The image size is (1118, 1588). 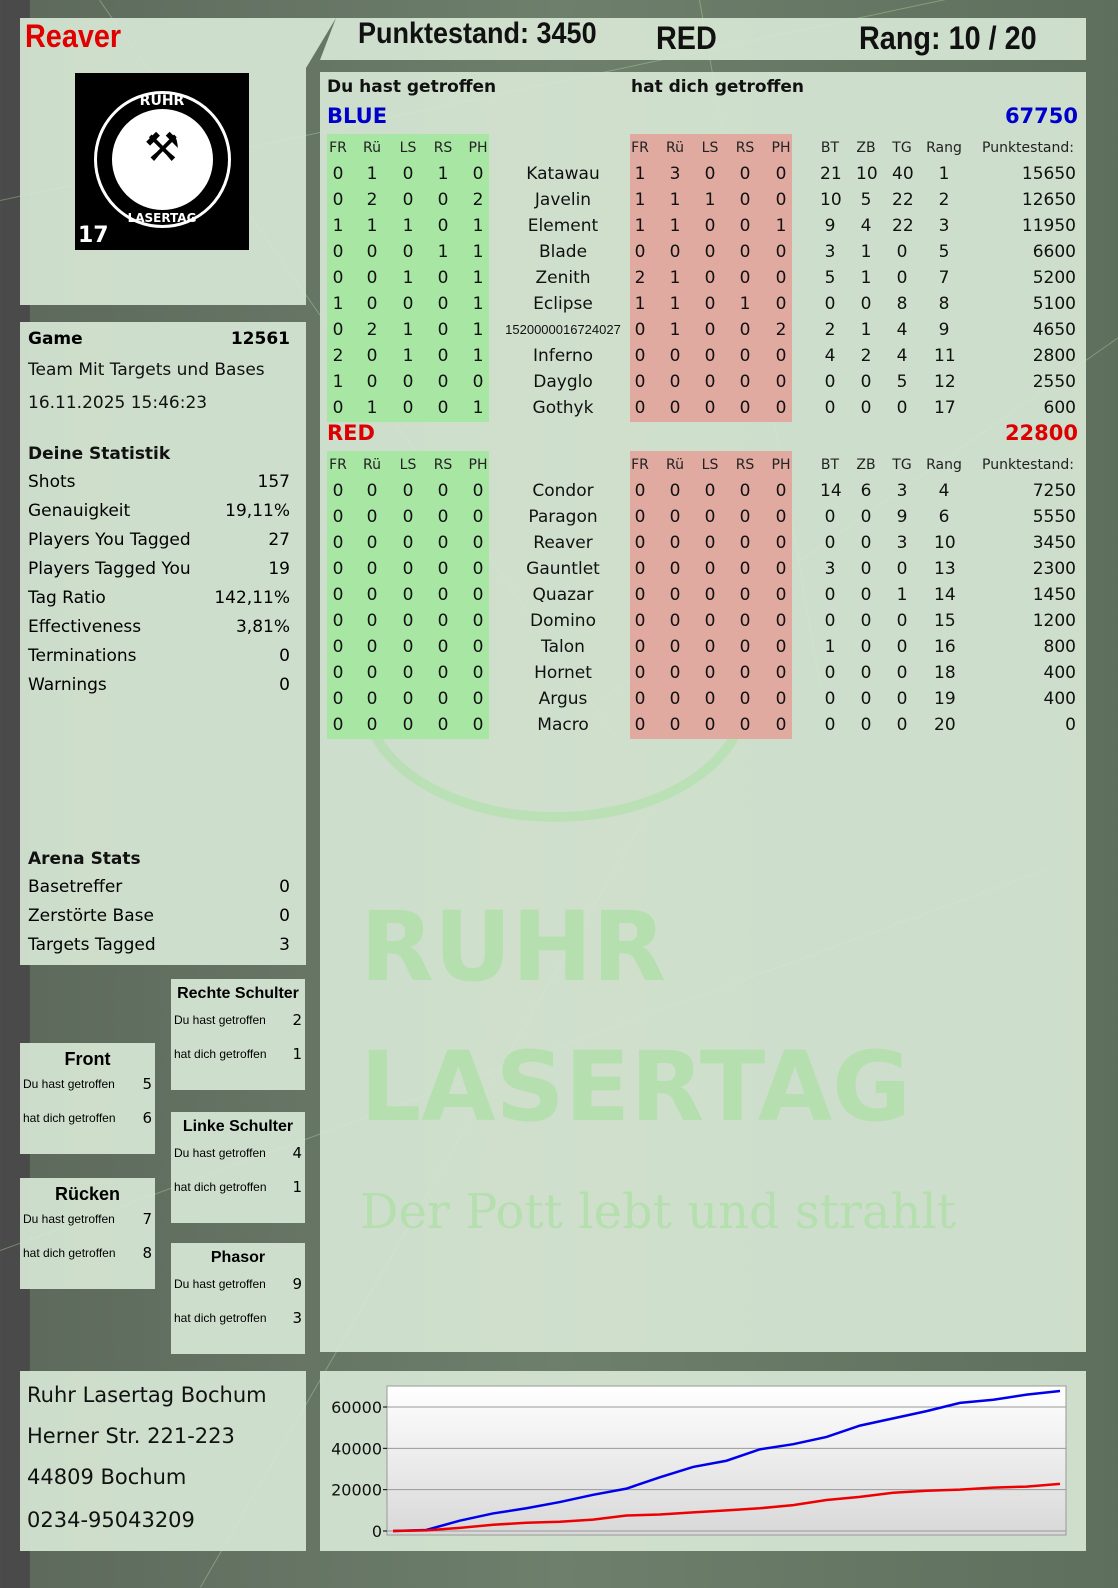 What do you see at coordinates (866, 148) in the screenshot?
I see `column-header: ZB` at bounding box center [866, 148].